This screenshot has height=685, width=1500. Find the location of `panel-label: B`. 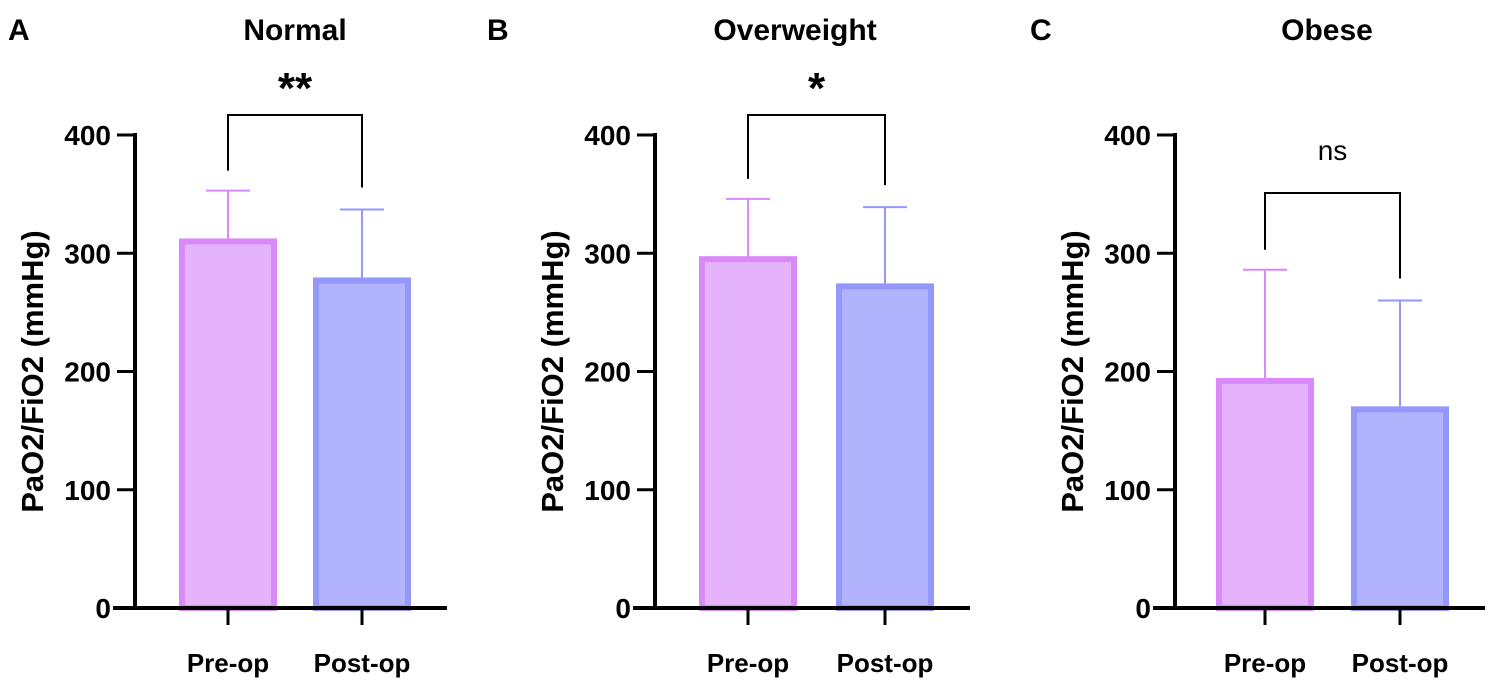

panel-label: B is located at coordinates (498, 30).